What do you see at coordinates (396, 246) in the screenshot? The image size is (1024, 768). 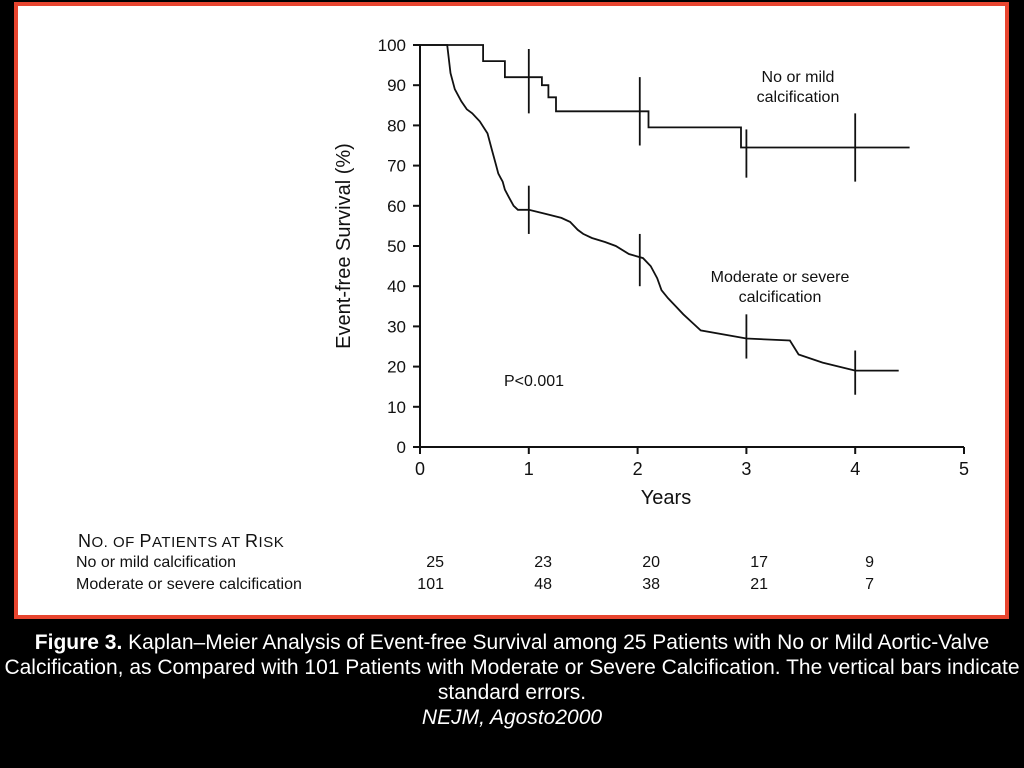 I see `y-tick-label-5: 50` at bounding box center [396, 246].